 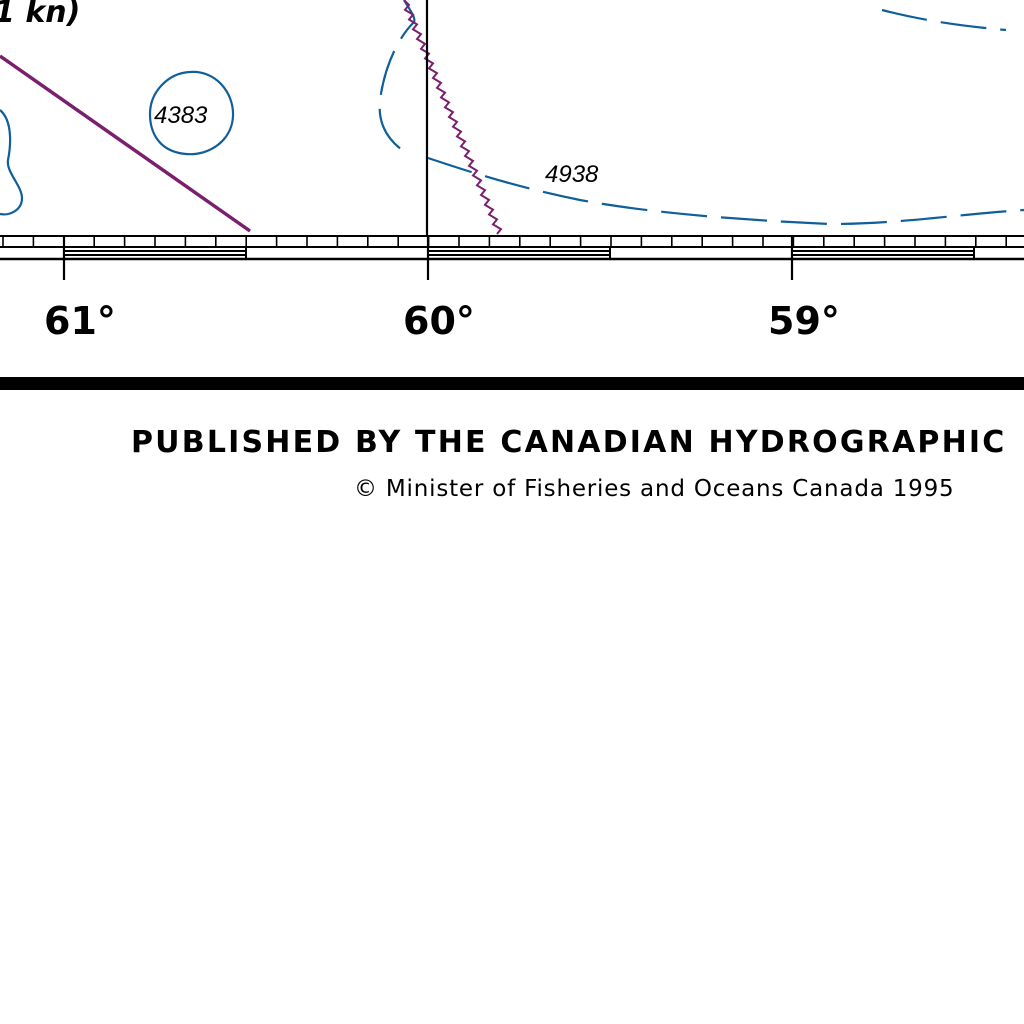 What do you see at coordinates (453, 117) in the screenshot?
I see `boundary-zigzag-line` at bounding box center [453, 117].